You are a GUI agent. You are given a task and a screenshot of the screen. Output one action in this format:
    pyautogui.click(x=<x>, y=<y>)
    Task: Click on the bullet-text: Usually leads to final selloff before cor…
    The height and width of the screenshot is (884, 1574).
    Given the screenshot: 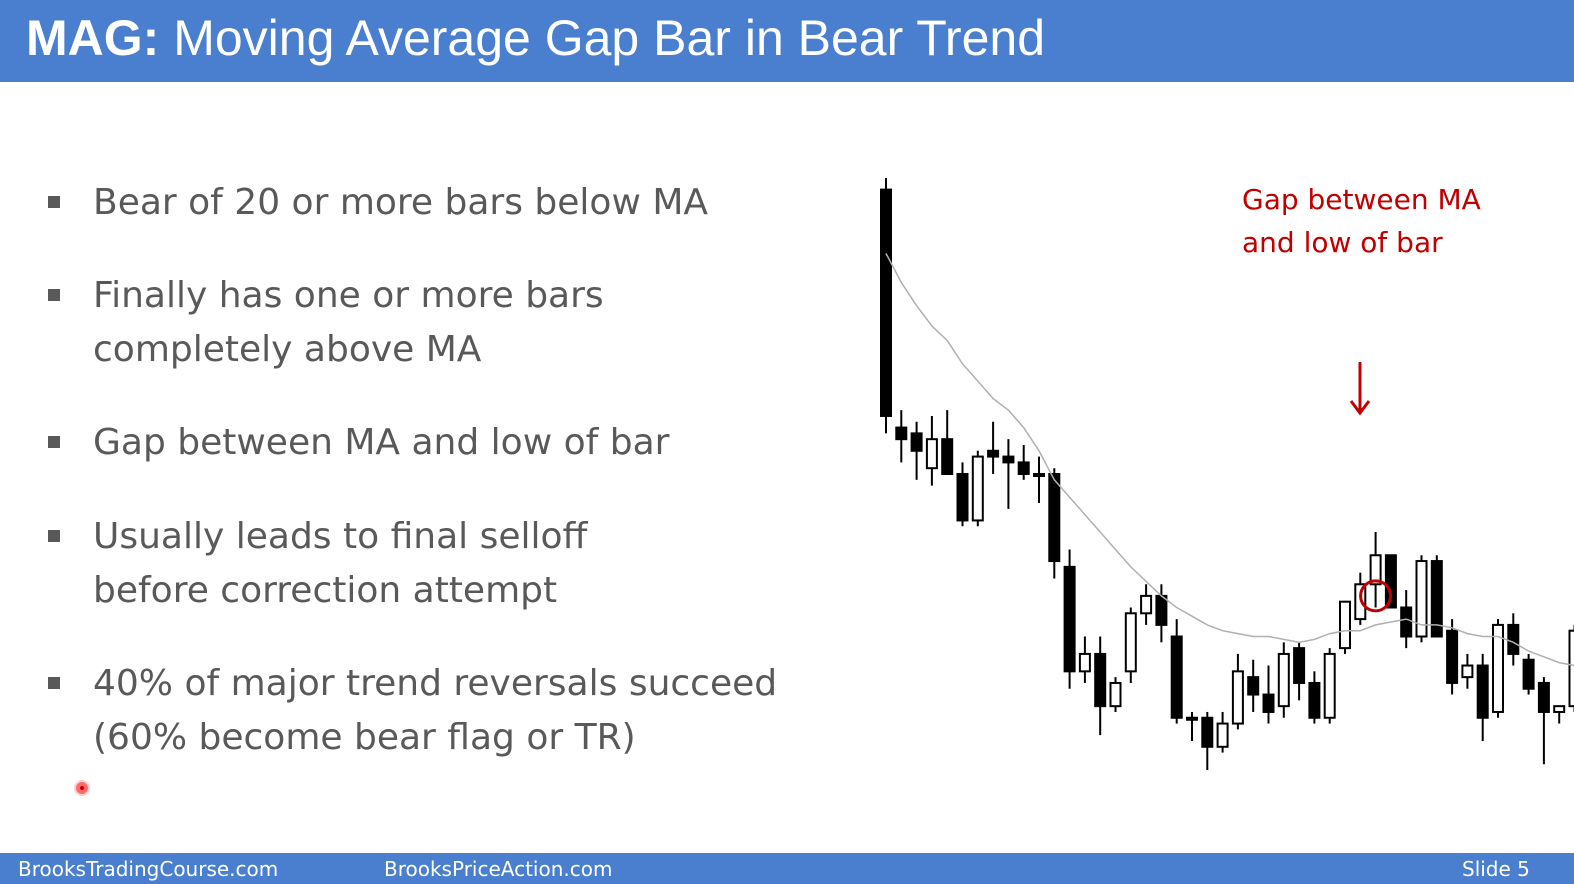 What is the action you would take?
    pyautogui.click(x=340, y=564)
    